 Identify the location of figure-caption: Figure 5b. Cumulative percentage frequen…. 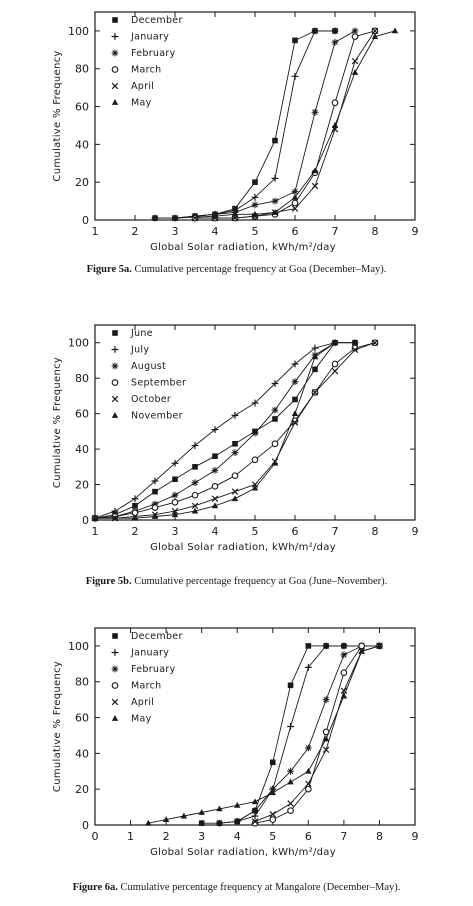
(236, 581).